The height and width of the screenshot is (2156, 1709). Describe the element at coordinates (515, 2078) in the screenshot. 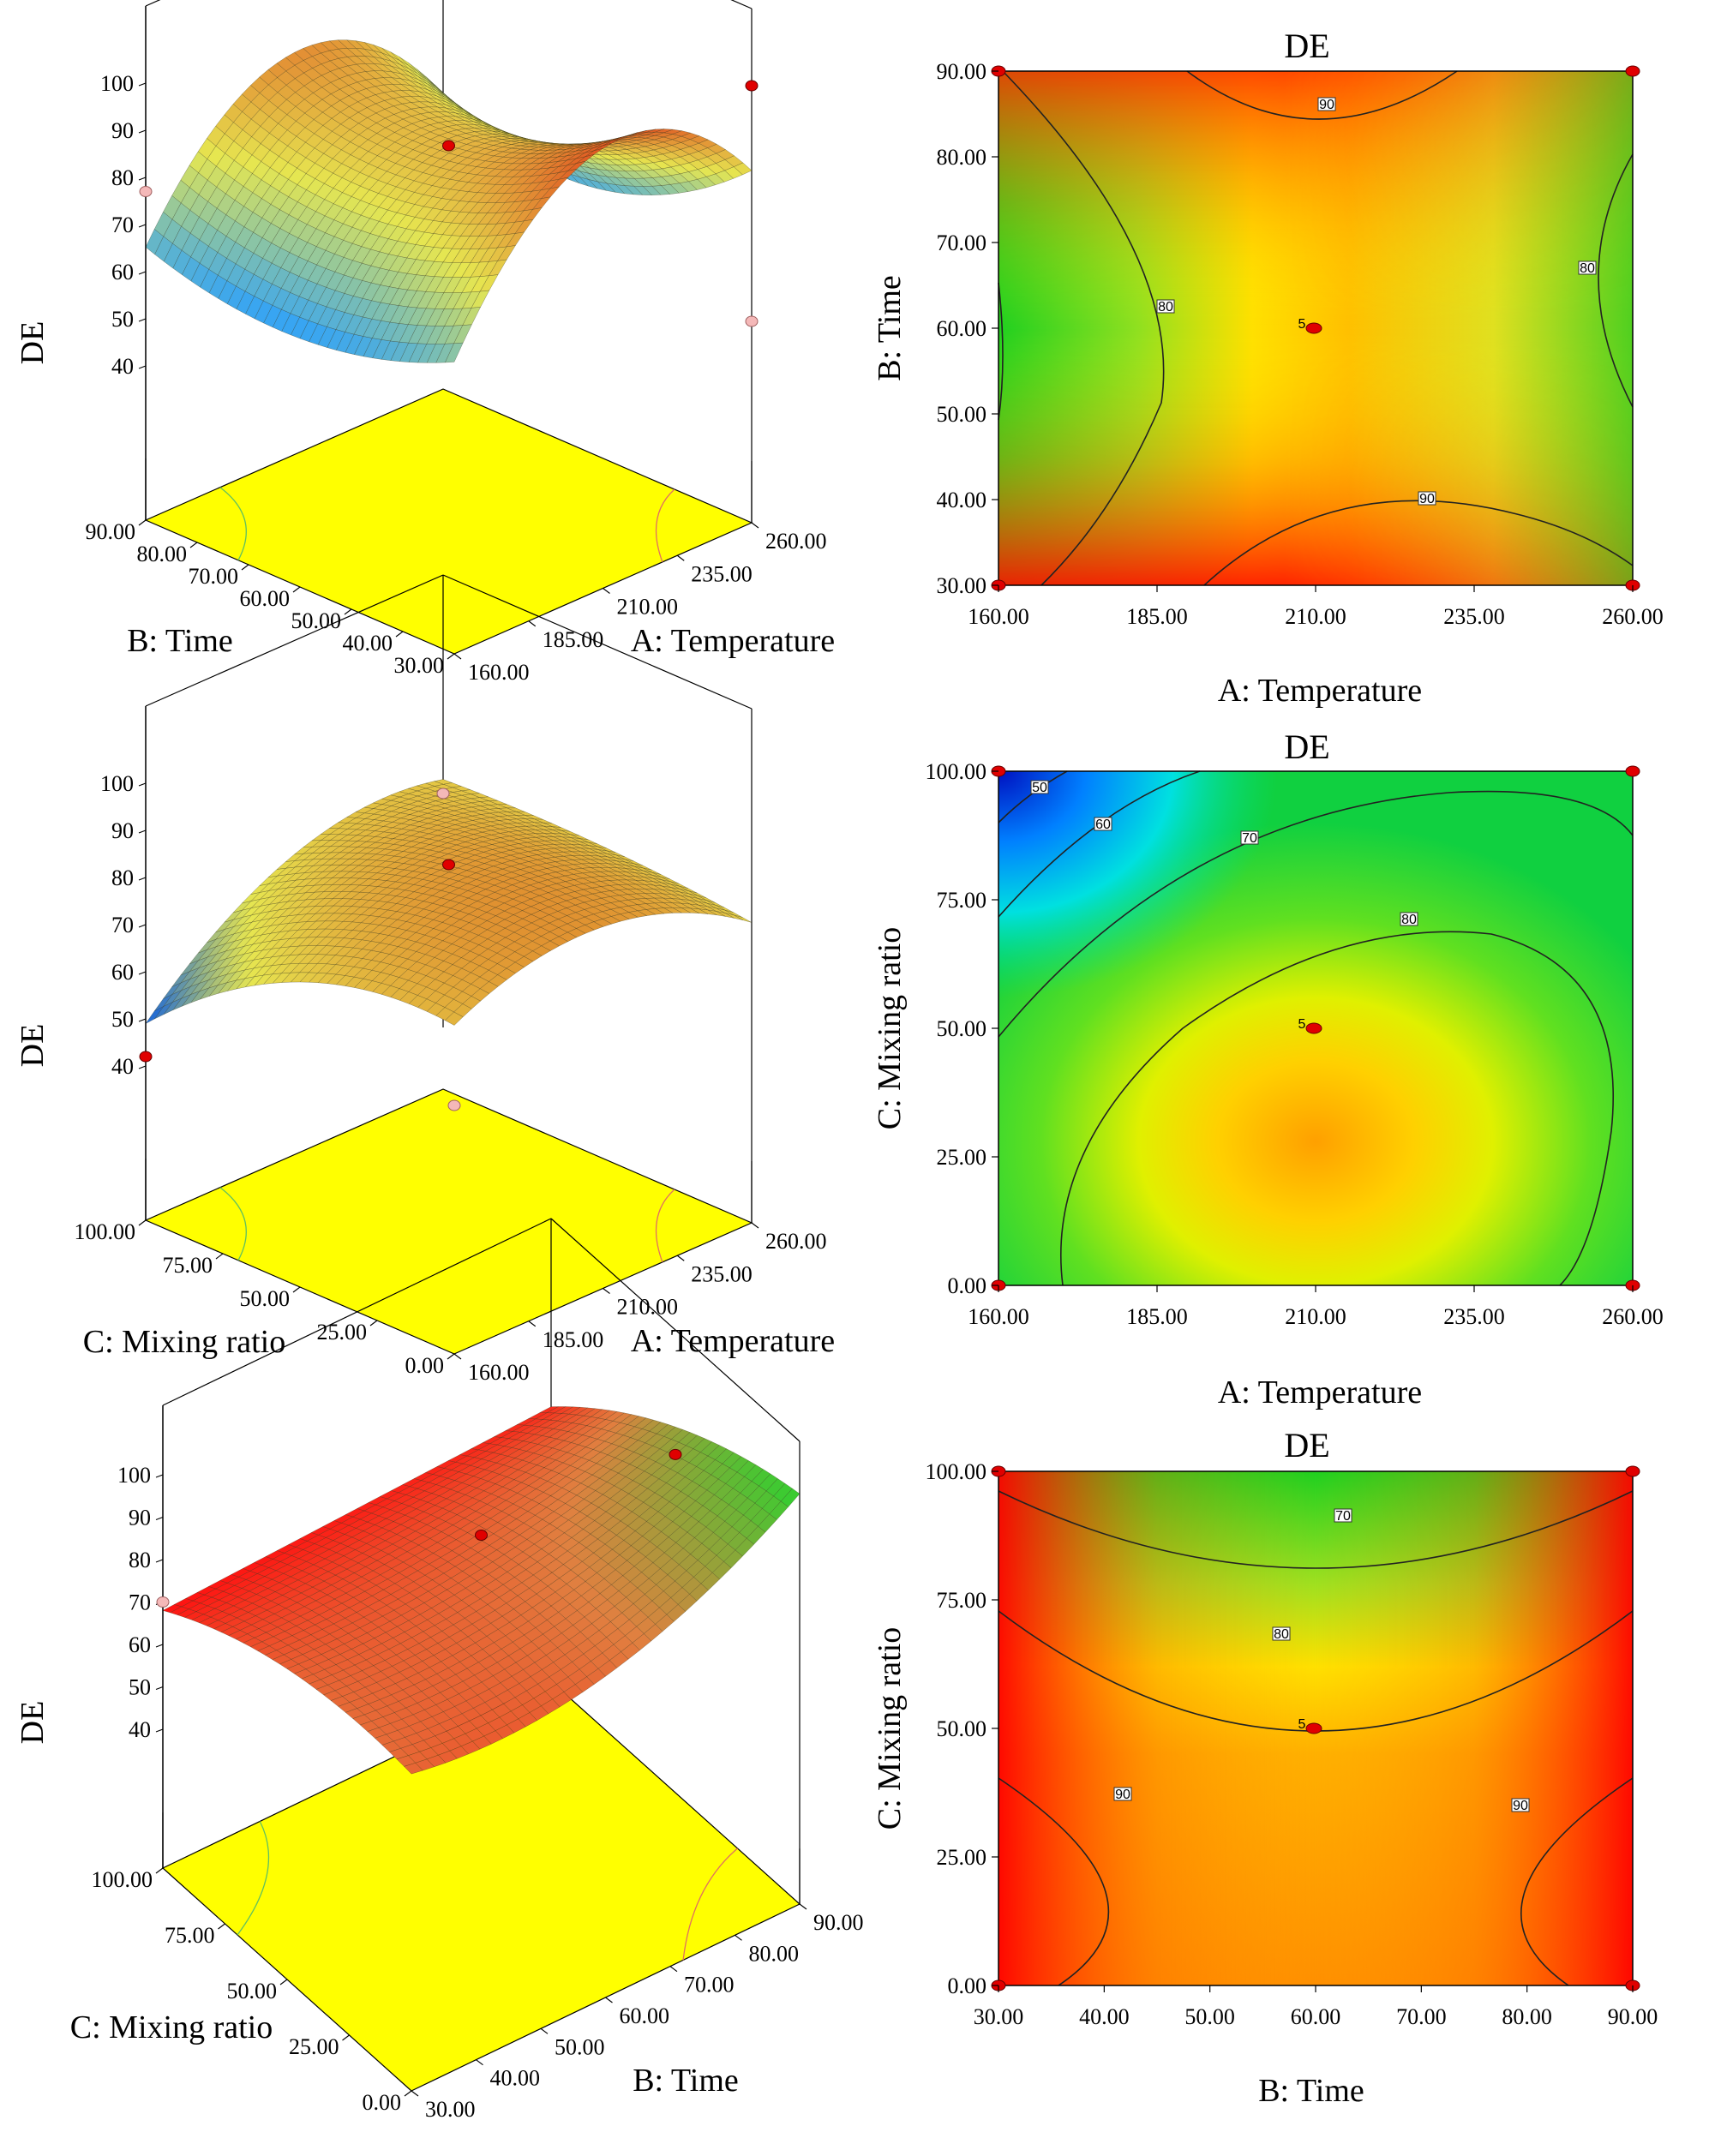

I see `x-tick-label: 40.00` at that location.